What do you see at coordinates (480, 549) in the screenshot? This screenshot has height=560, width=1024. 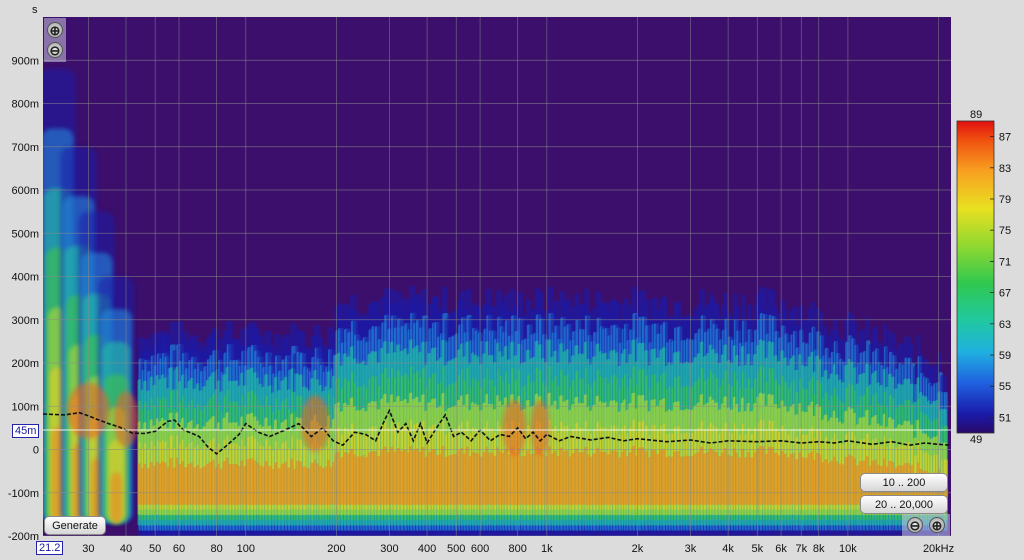 I see `x-tick-label: 600` at bounding box center [480, 549].